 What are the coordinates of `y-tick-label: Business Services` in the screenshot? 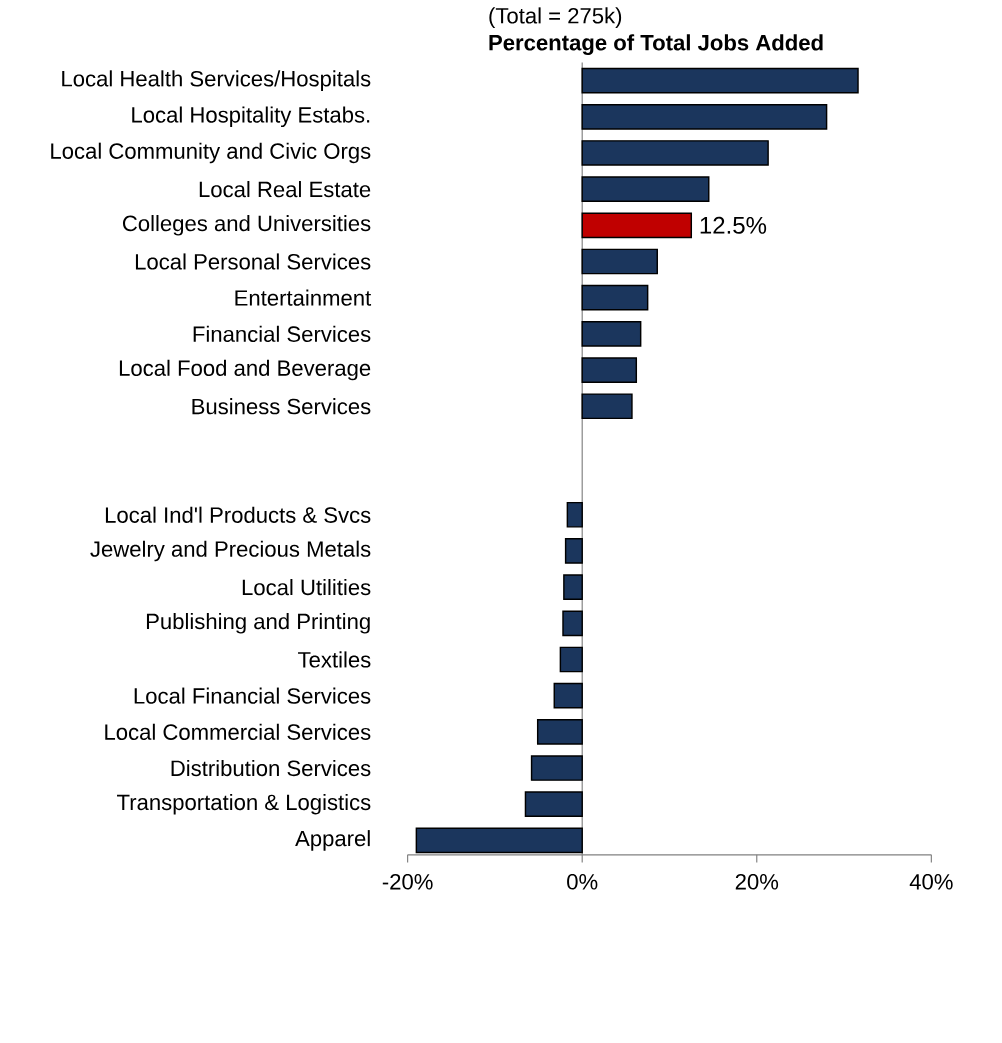 It's located at (281, 406).